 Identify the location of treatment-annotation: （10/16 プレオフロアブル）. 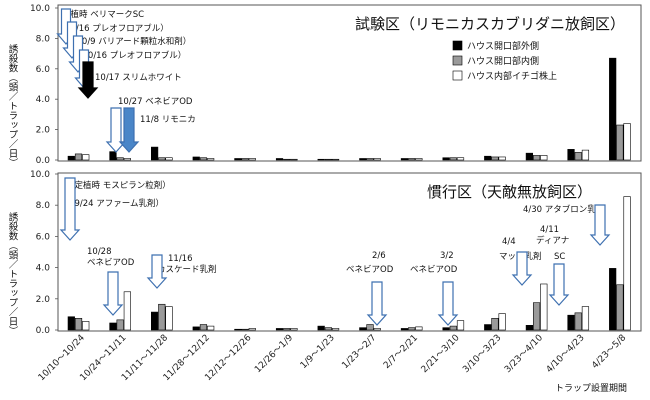
(130, 55).